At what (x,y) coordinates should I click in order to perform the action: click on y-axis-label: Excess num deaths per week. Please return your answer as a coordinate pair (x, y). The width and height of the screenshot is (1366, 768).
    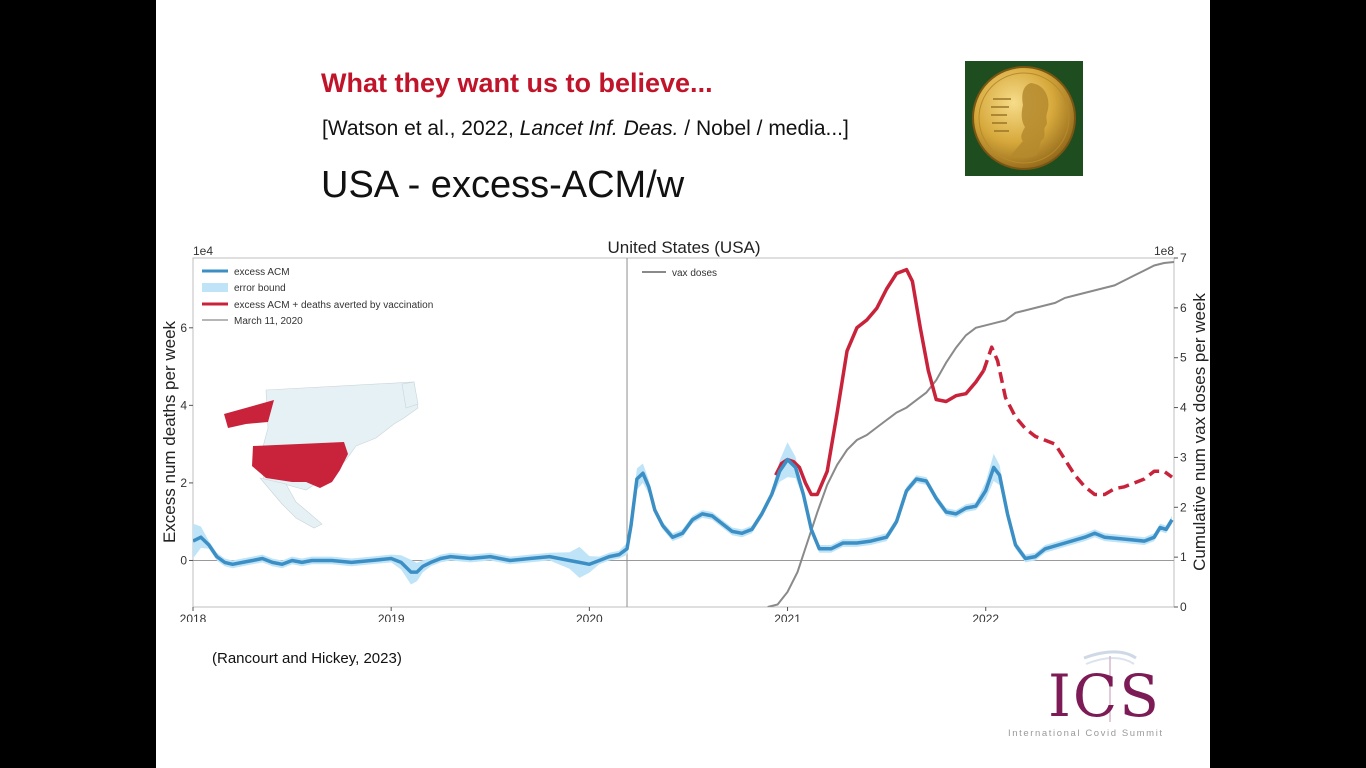
    Looking at the image, I should click on (169, 431).